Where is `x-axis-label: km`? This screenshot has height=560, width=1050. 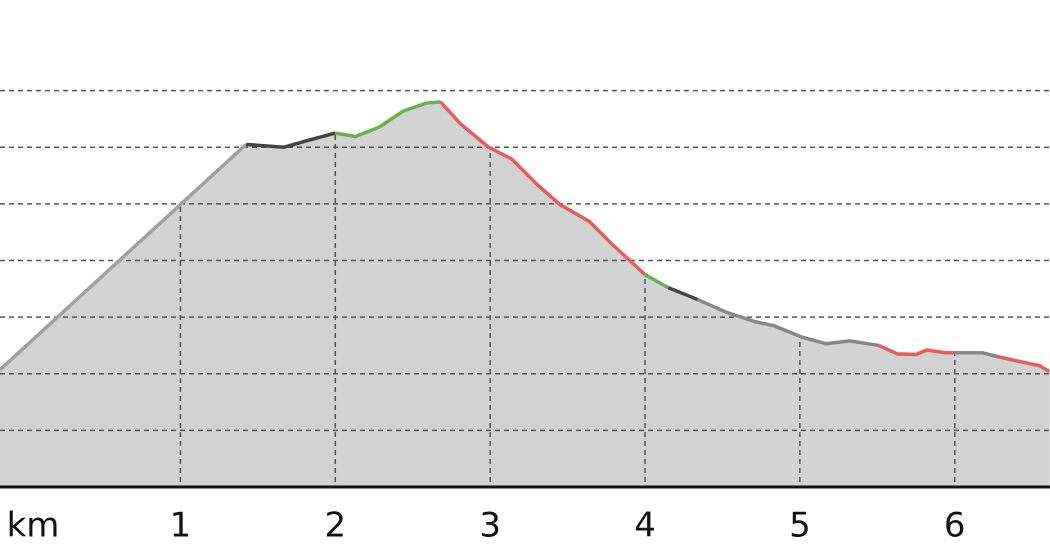
x-axis-label: km is located at coordinates (33, 526).